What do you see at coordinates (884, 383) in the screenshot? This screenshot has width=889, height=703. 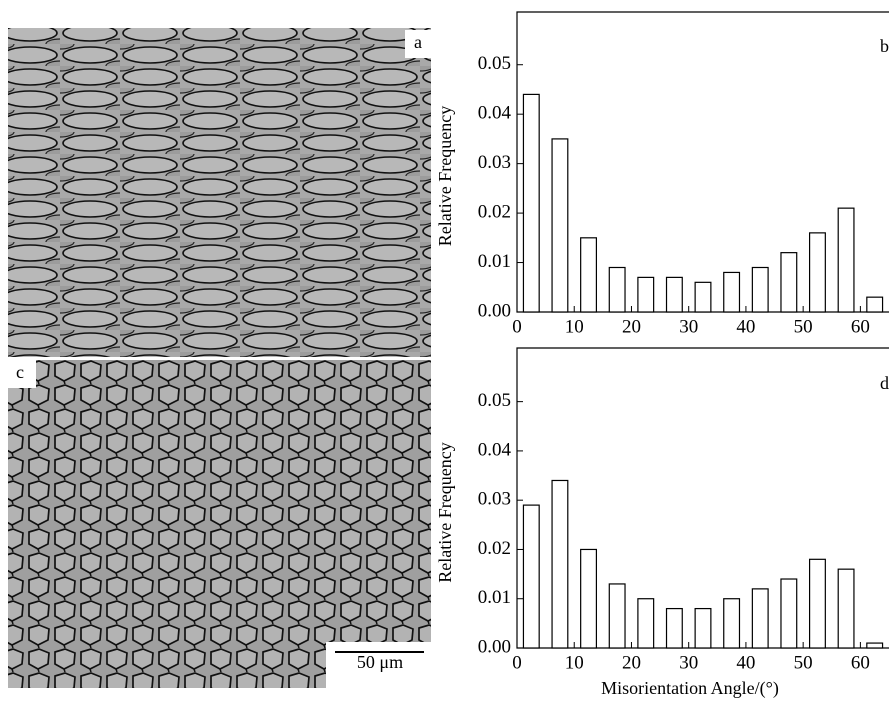 I see `panel-label: d` at bounding box center [884, 383].